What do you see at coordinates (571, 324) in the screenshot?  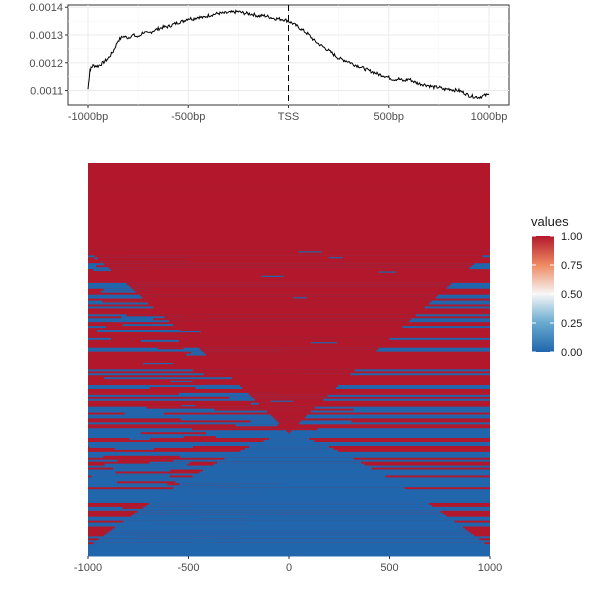 I see `legend-tick-label: 0.25` at bounding box center [571, 324].